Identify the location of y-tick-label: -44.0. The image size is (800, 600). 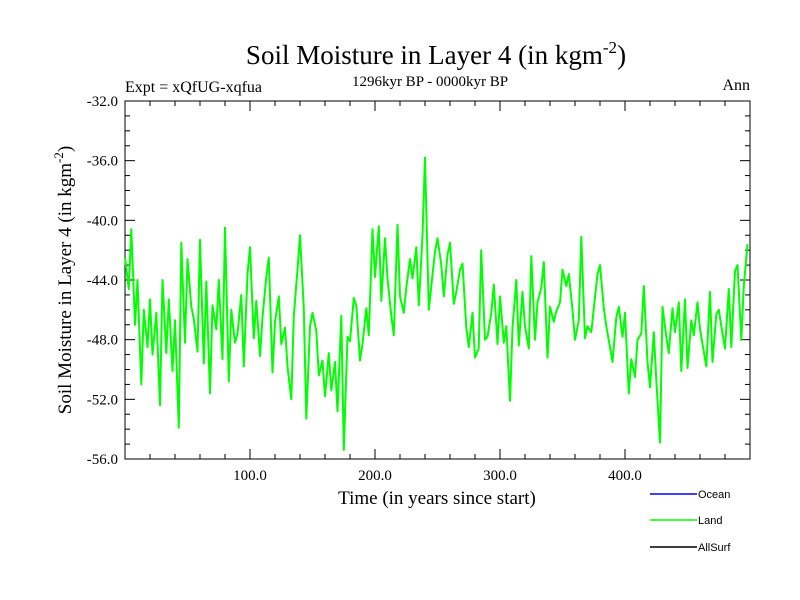
(102, 281).